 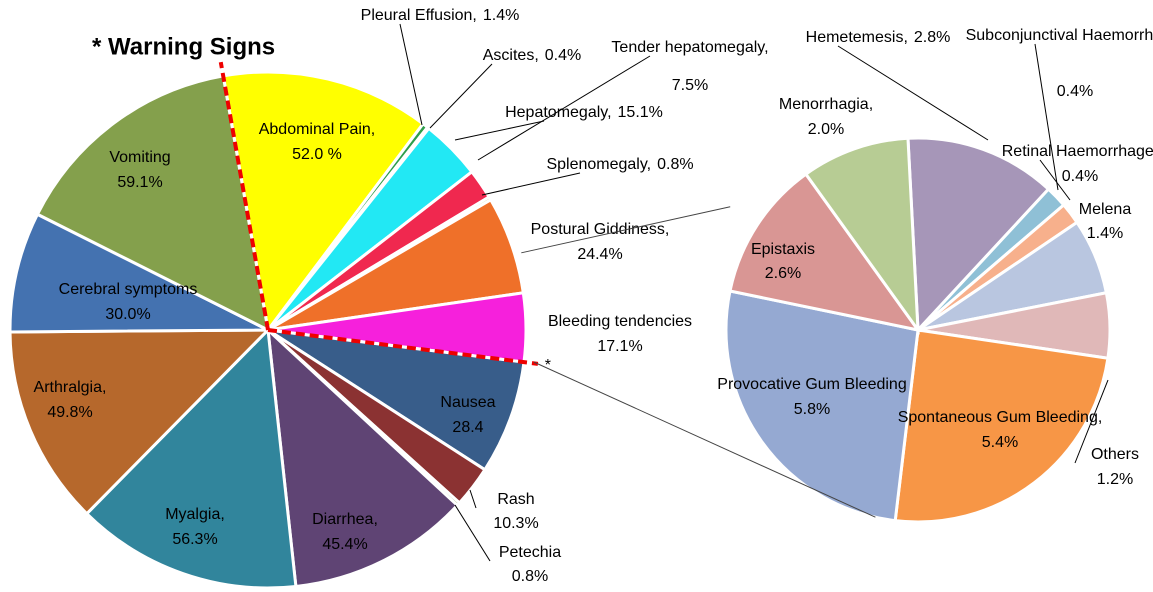 What do you see at coordinates (515, 523) in the screenshot?
I see `value-label: 10.3%` at bounding box center [515, 523].